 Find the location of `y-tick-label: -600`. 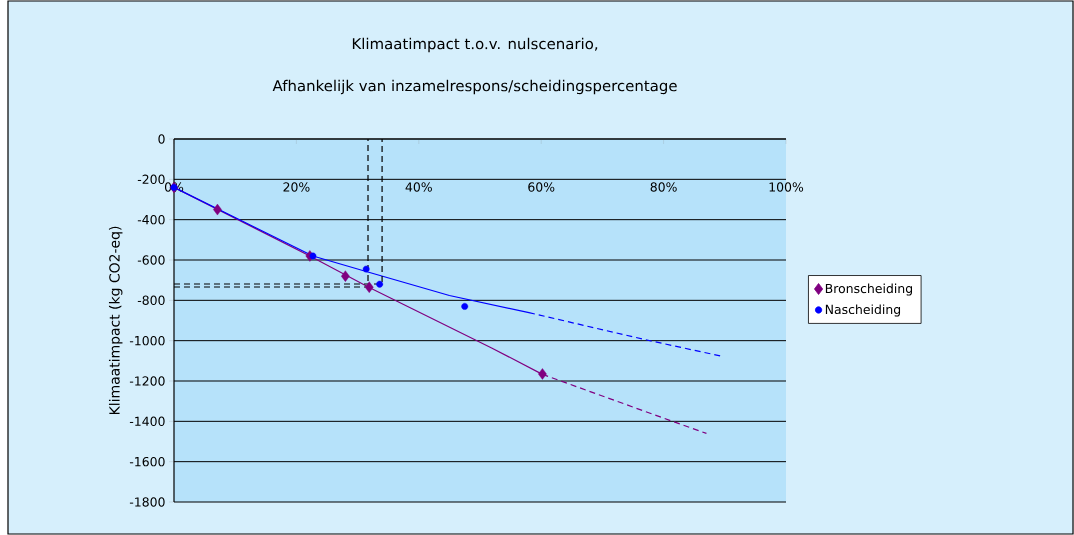

y-tick-label: -600 is located at coordinates (151, 260).